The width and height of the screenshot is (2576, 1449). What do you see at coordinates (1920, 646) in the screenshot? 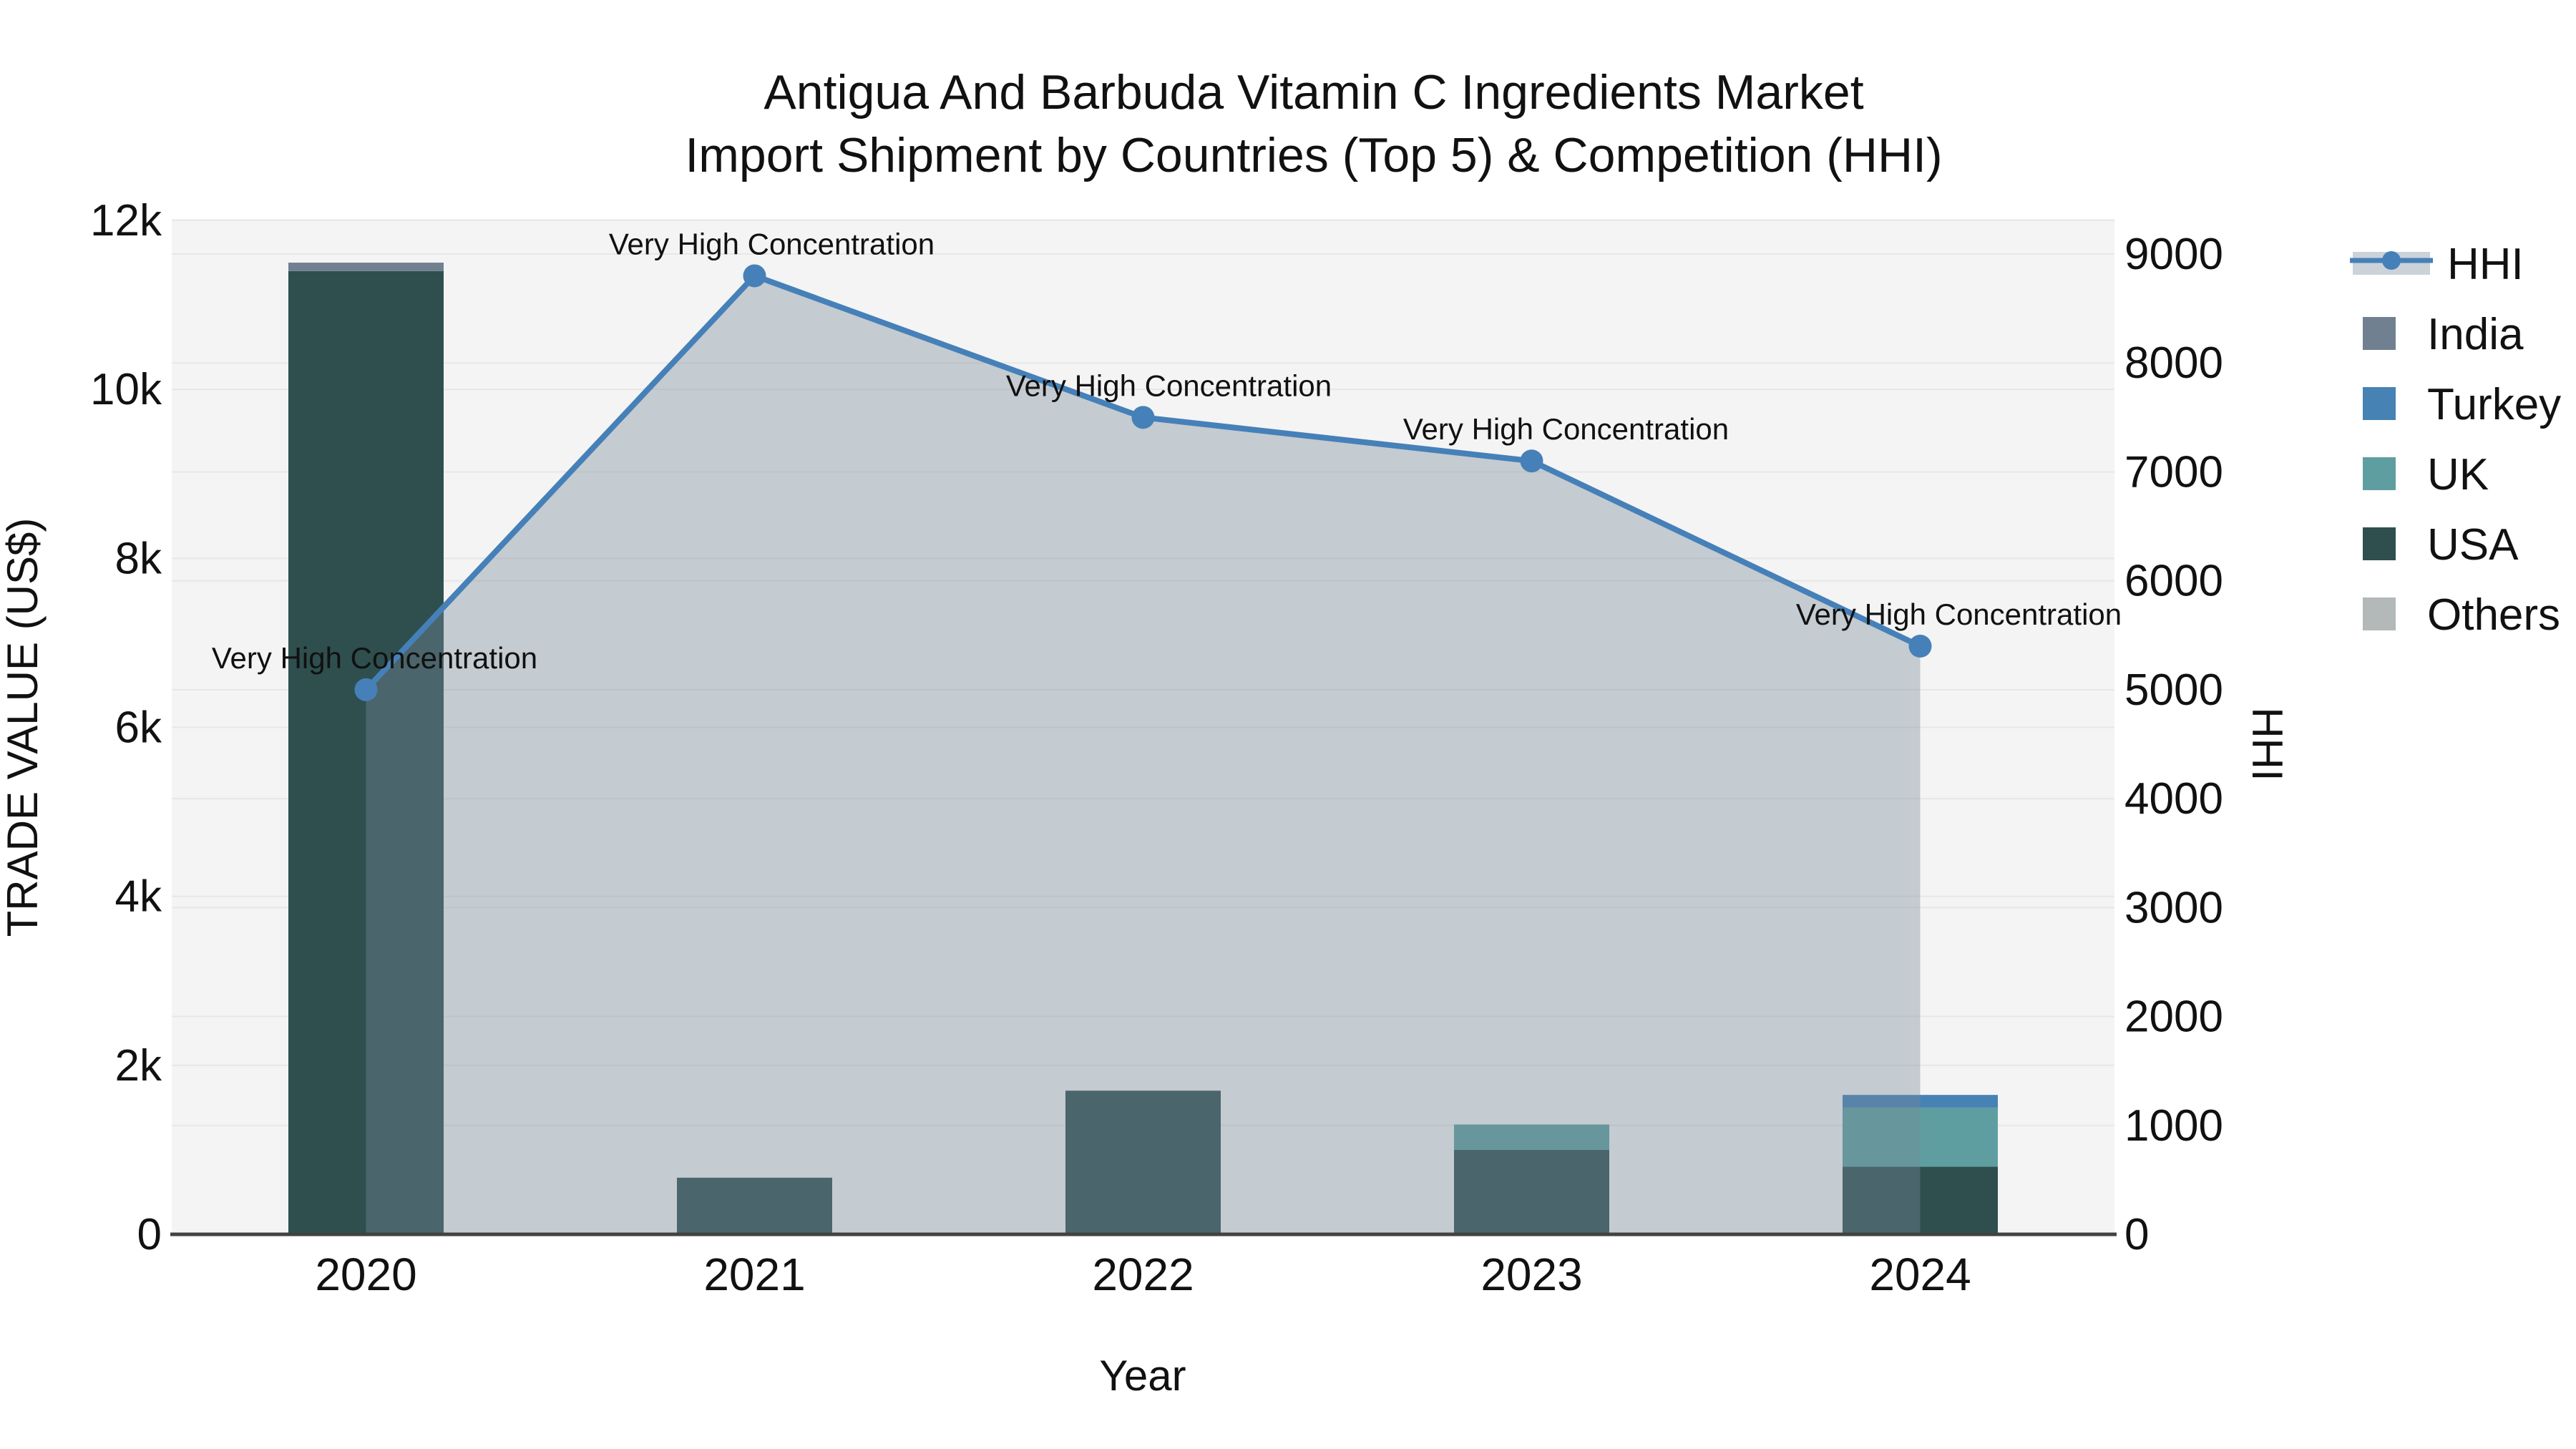
I see `hhi-marker-2024` at bounding box center [1920, 646].